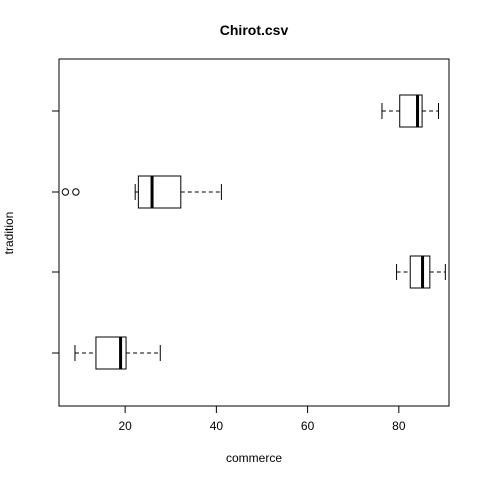 Image resolution: width=480 pixels, height=480 pixels. What do you see at coordinates (217, 426) in the screenshot?
I see `x-tick-label-40: 40` at bounding box center [217, 426].